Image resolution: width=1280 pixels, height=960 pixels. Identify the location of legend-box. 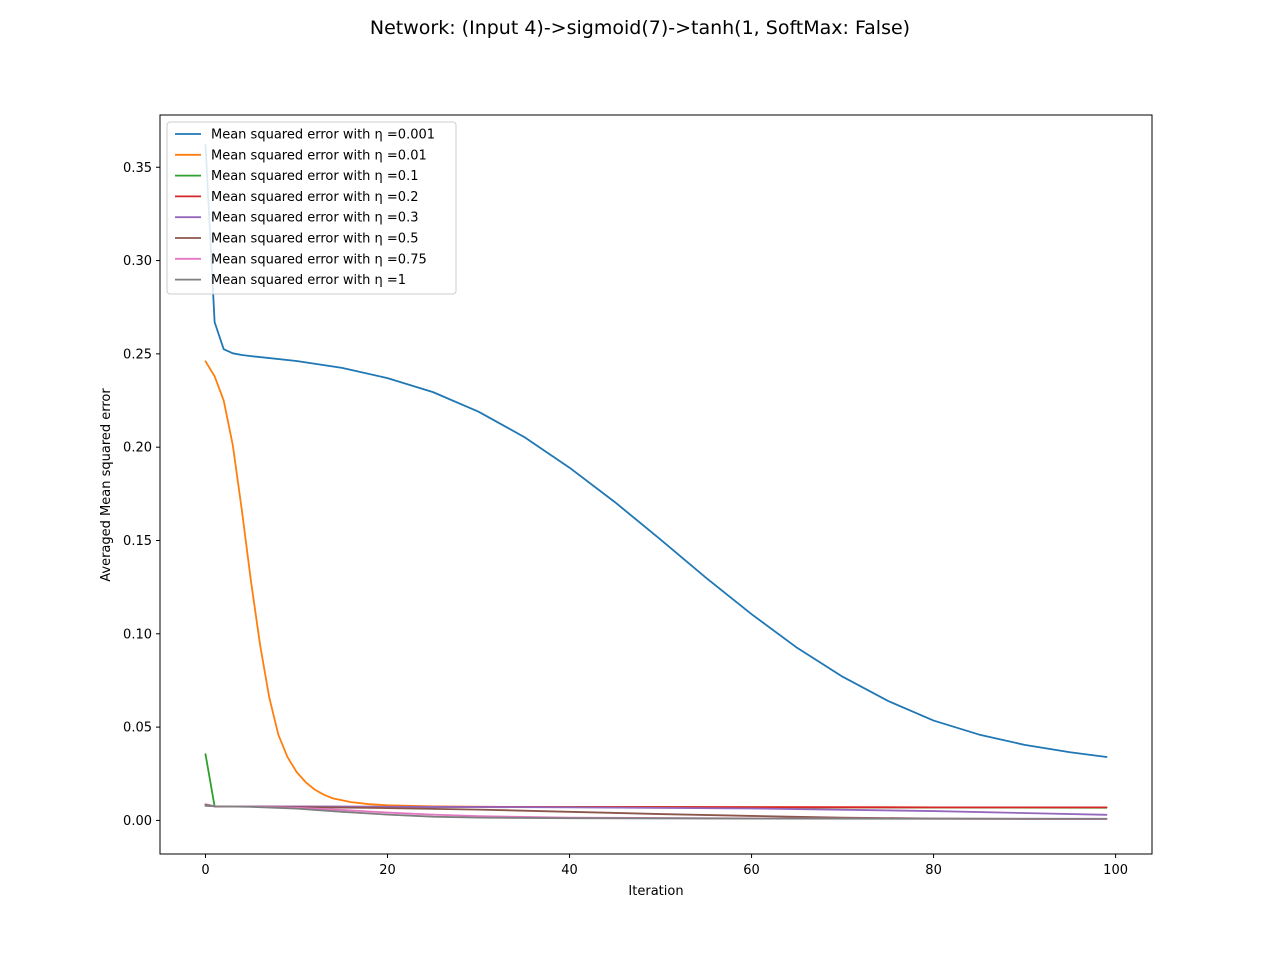
(311, 208).